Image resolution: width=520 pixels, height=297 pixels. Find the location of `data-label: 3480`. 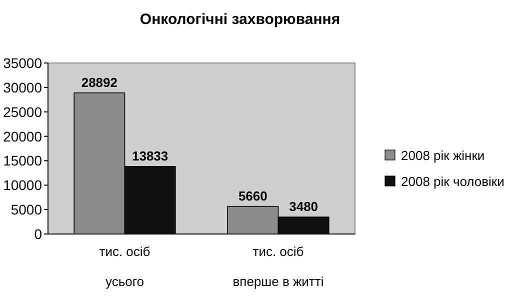

data-label: 3480 is located at coordinates (303, 206).